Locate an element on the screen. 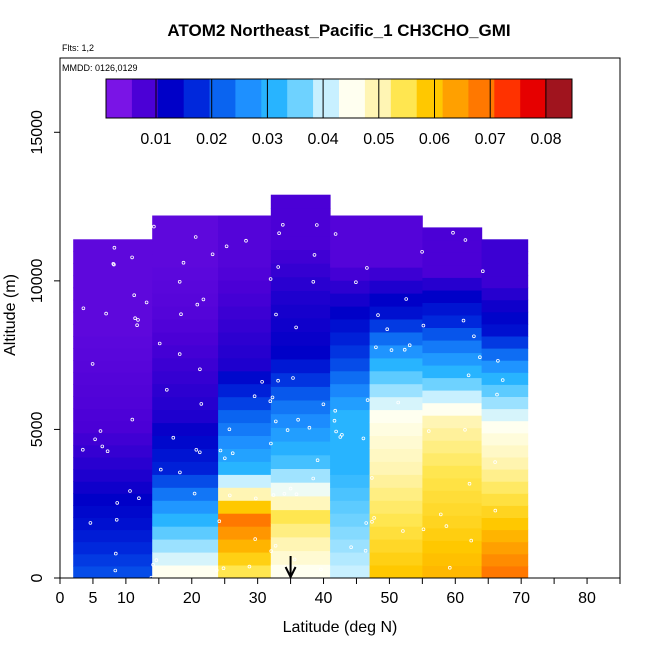  flights-annotation: Flts: 1,2 is located at coordinates (78, 48).